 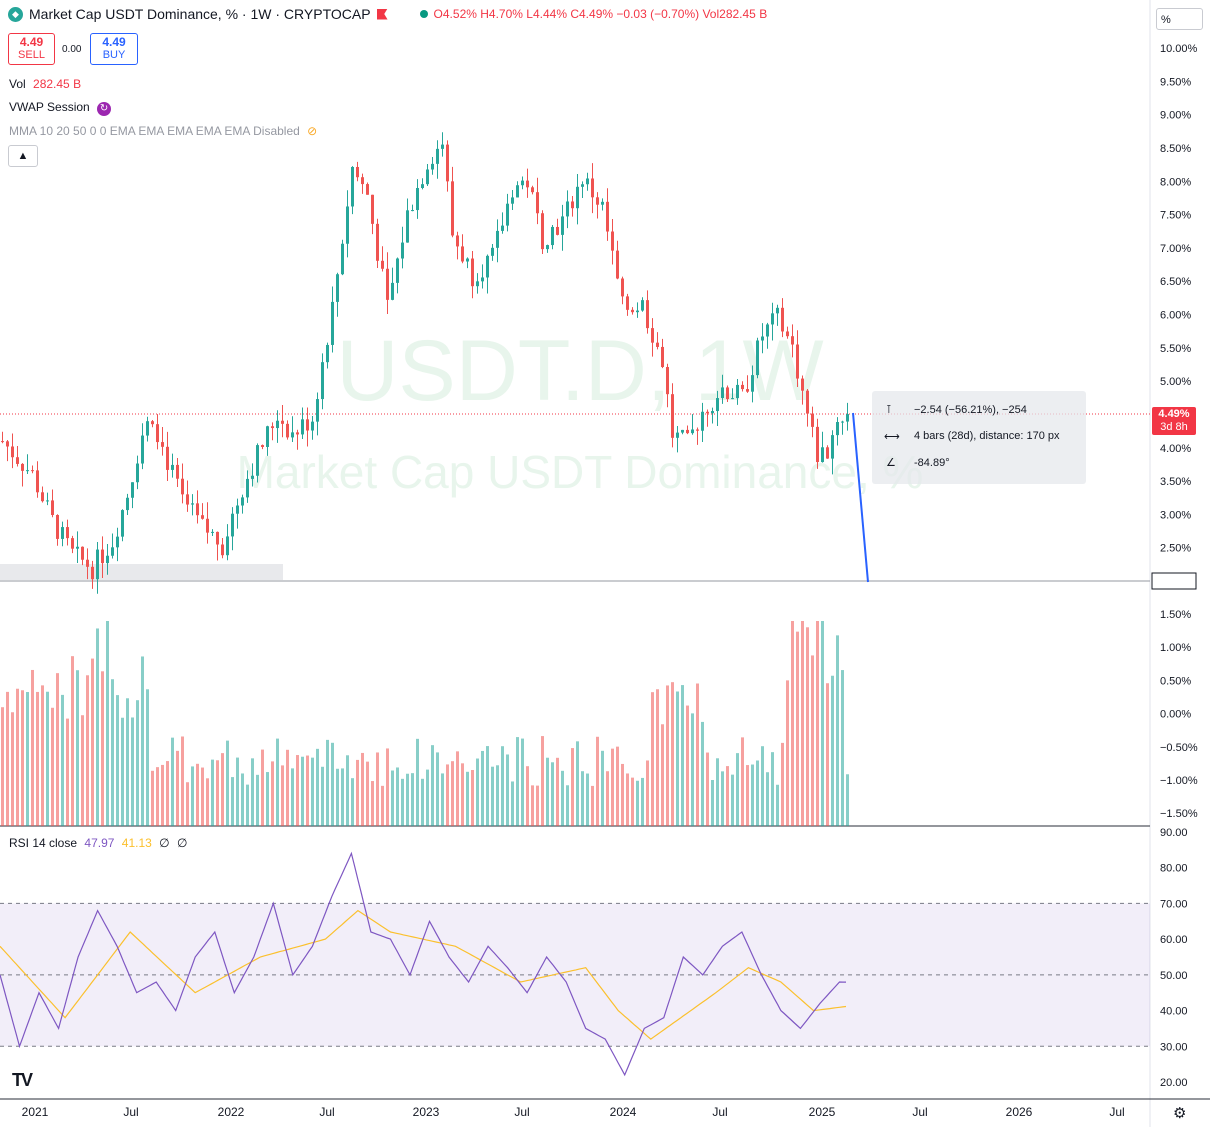 What do you see at coordinates (970, 410) in the screenshot?
I see `measure-price-change: −2.54 (−56.21%), −254` at bounding box center [970, 410].